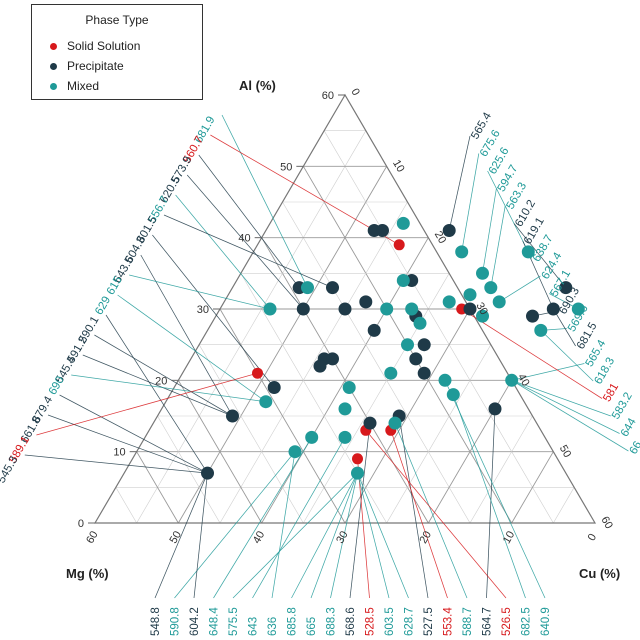  I want to click on tick-label-cu: 50, so click(565, 451).